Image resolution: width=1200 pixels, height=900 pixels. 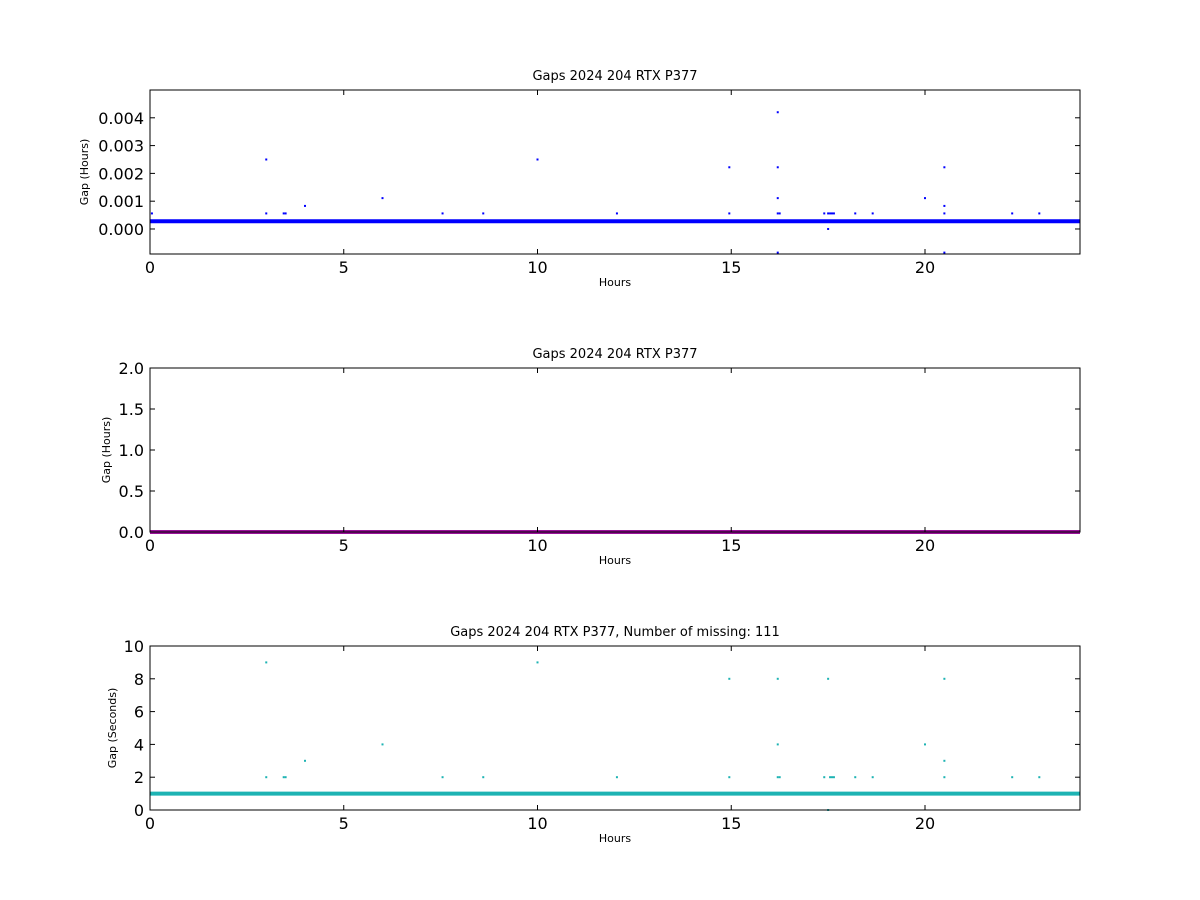 What do you see at coordinates (139, 712) in the screenshot?
I see `y-tick-label: 6` at bounding box center [139, 712].